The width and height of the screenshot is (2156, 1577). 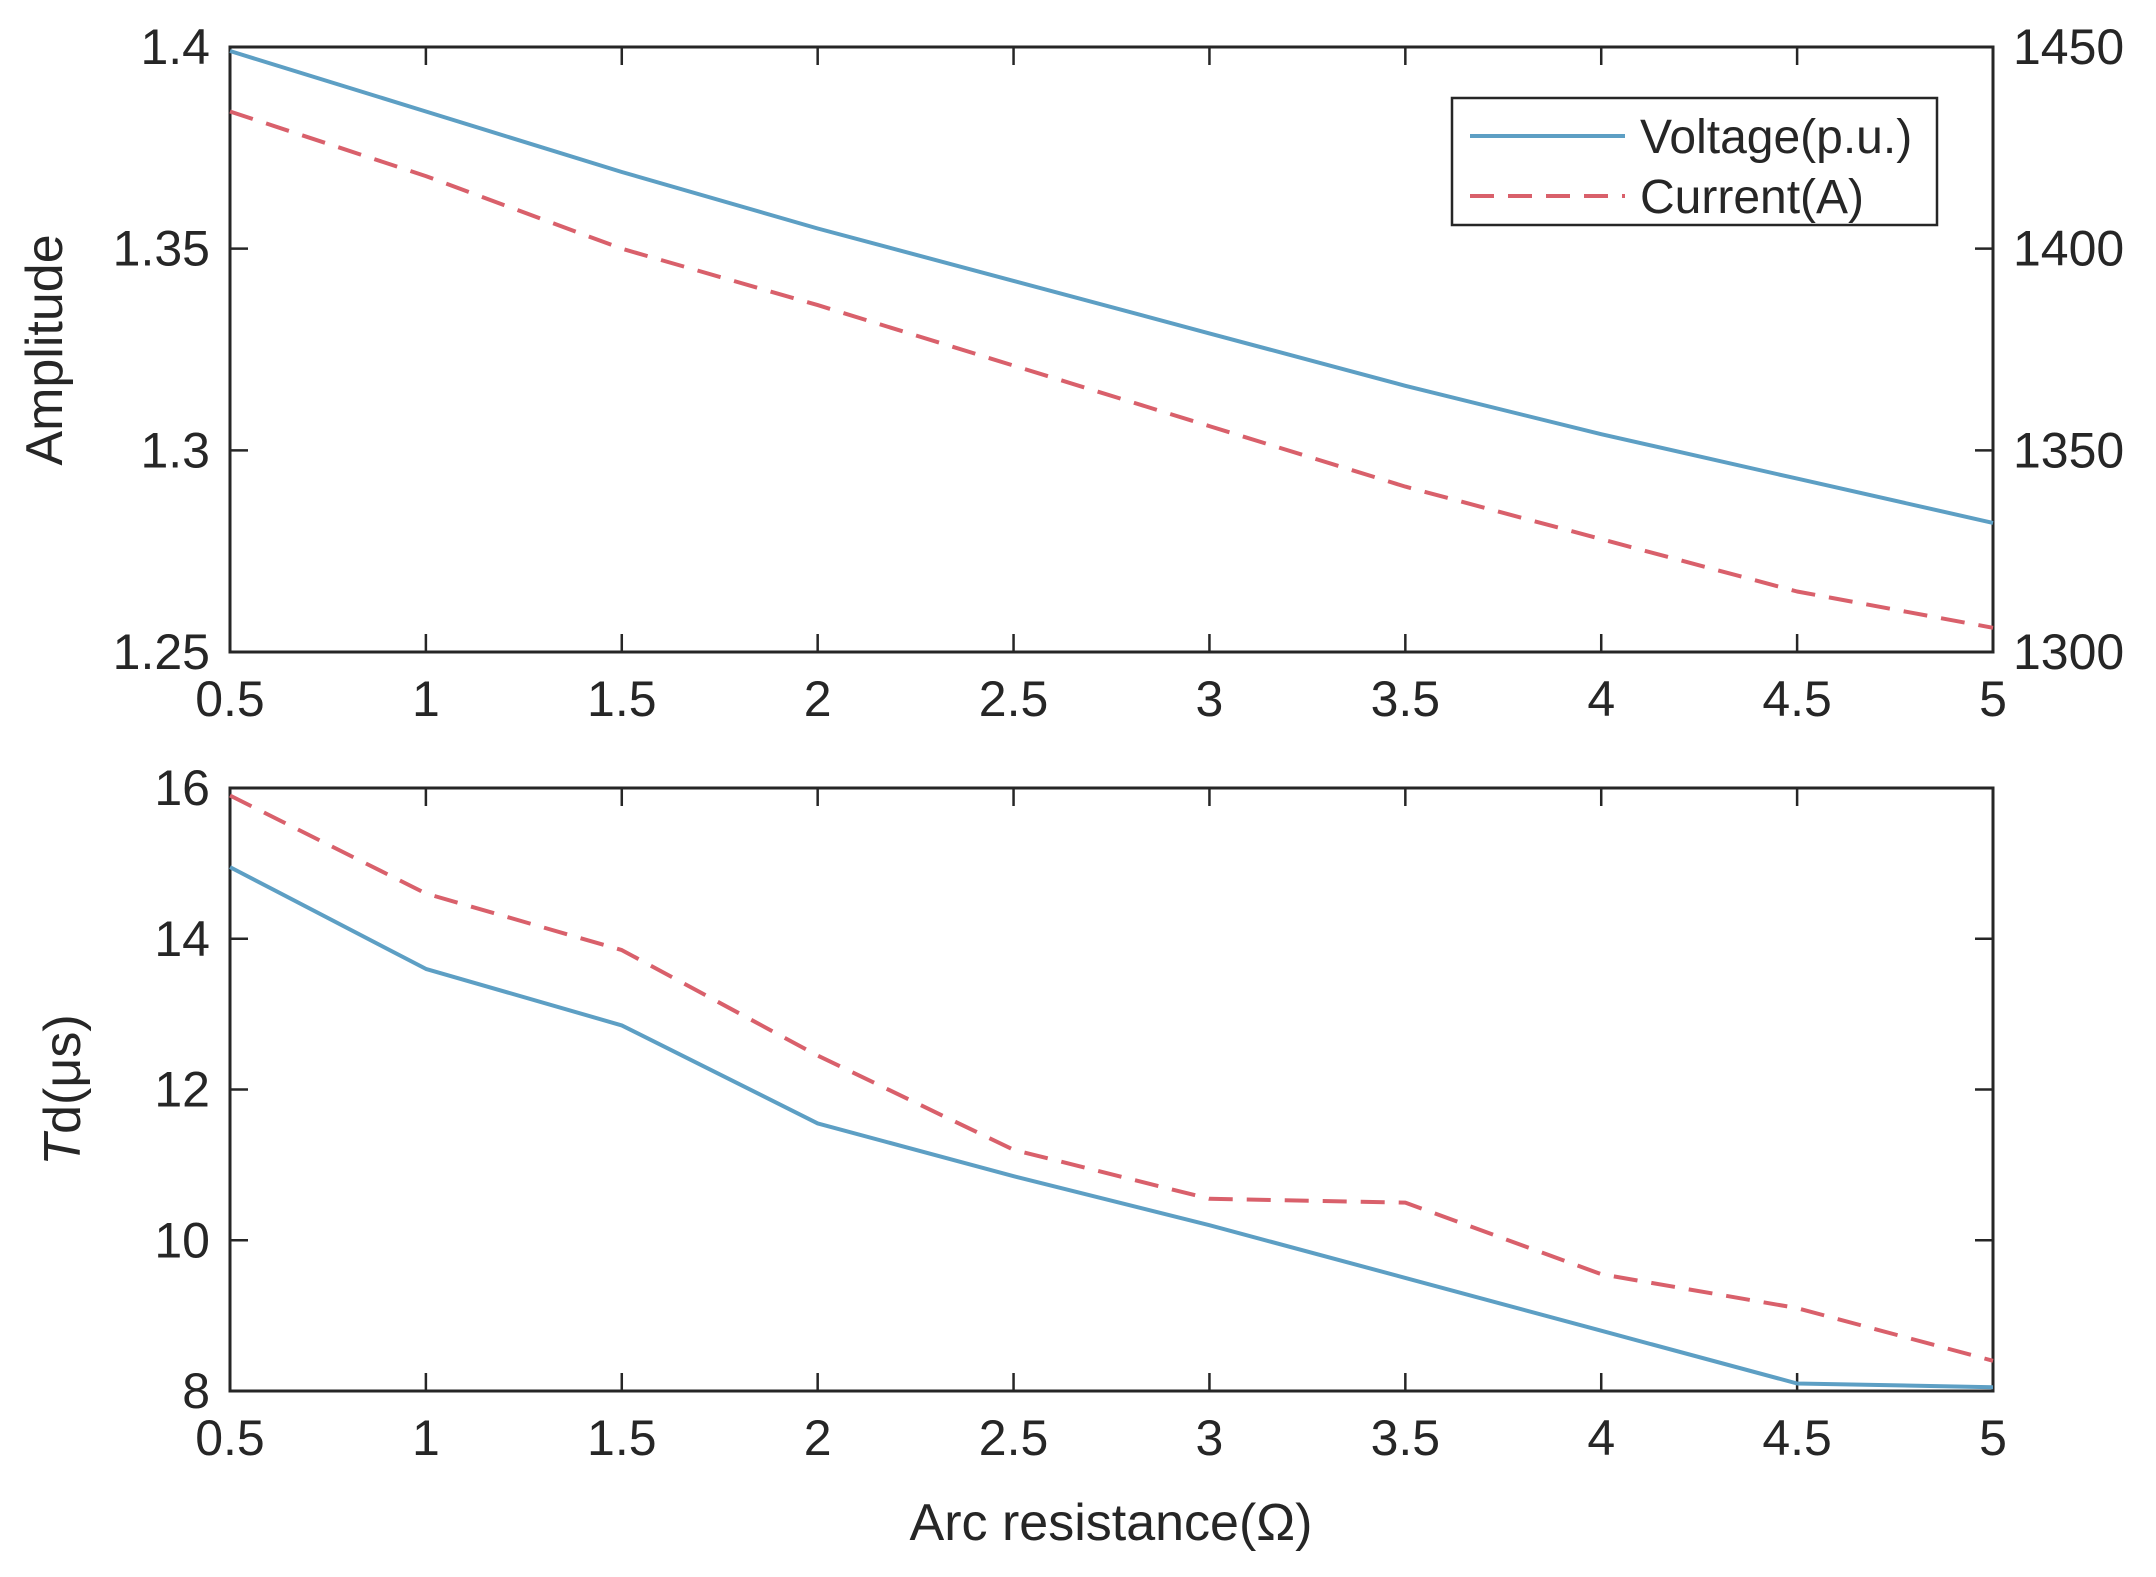 What do you see at coordinates (182, 939) in the screenshot?
I see `td-y-tick-label: 14` at bounding box center [182, 939].